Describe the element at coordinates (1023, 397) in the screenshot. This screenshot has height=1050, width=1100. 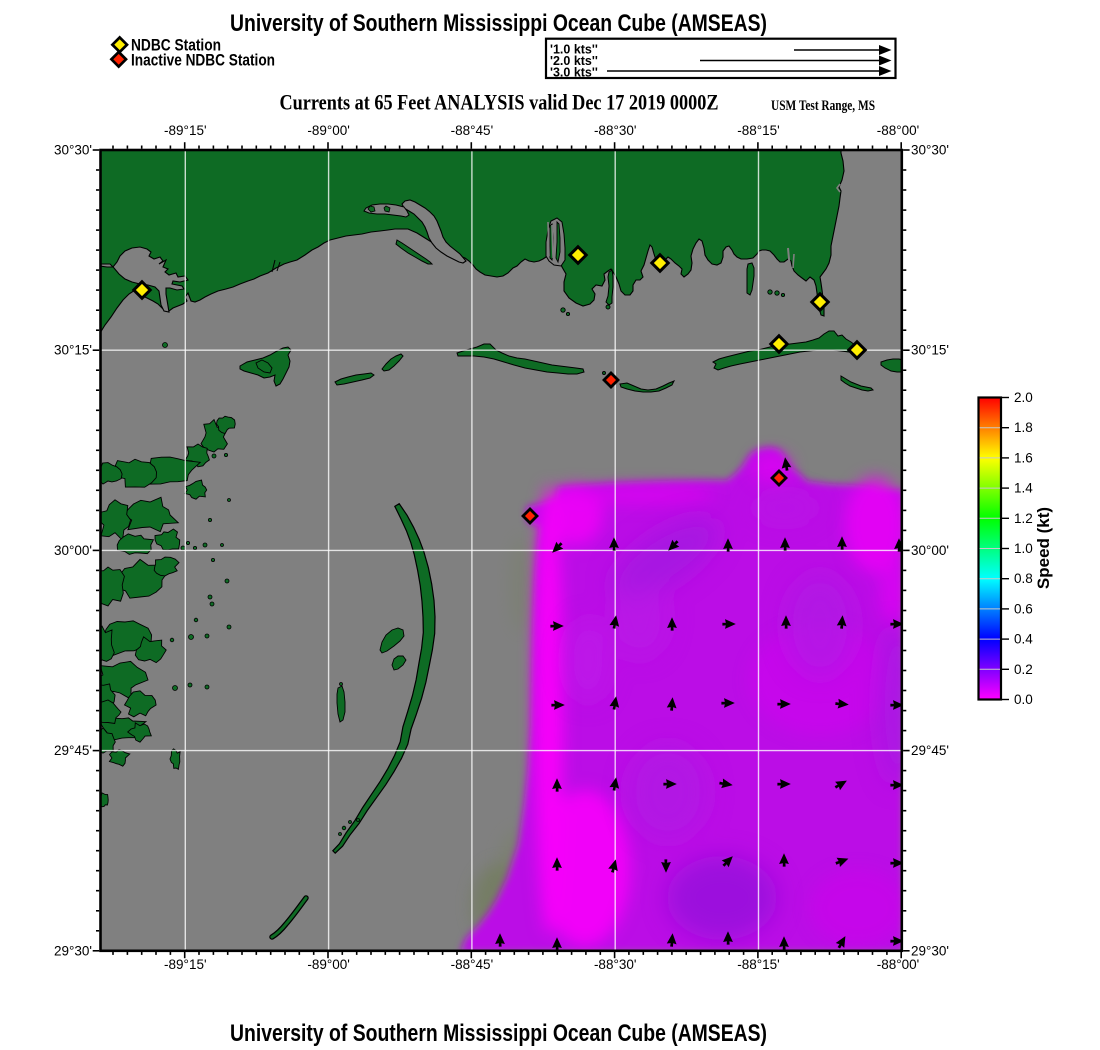
I see `svg-text: 2.0` at that location.